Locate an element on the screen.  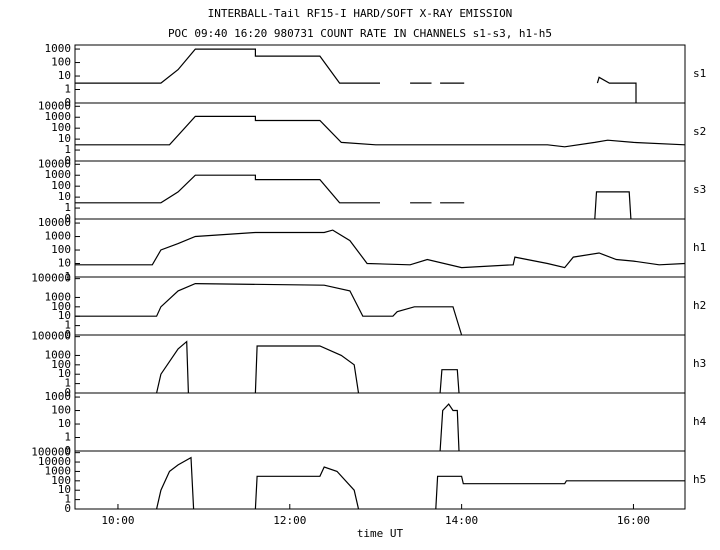
x-tick-label: 10:00 is located at coordinates (117, 520).